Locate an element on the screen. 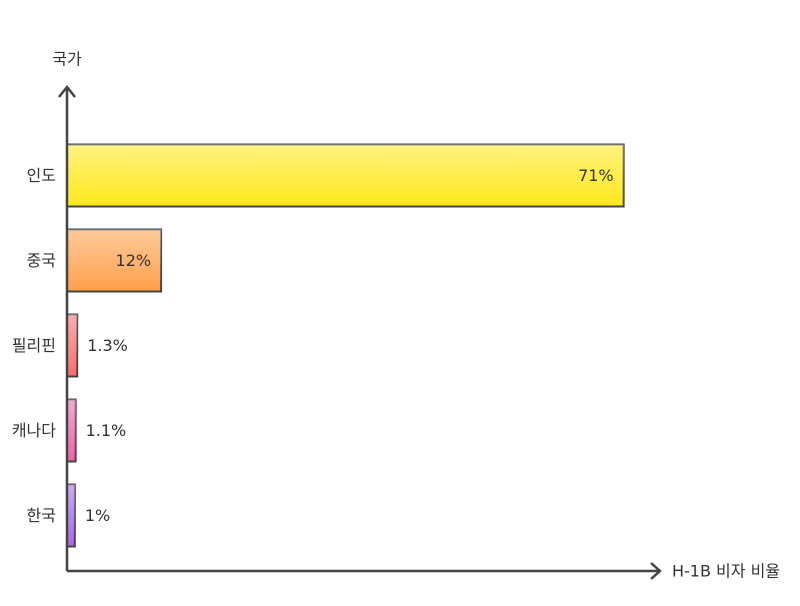 Image resolution: width=800 pixels, height=606 pixels. value-label: 1.3% is located at coordinates (107, 345).